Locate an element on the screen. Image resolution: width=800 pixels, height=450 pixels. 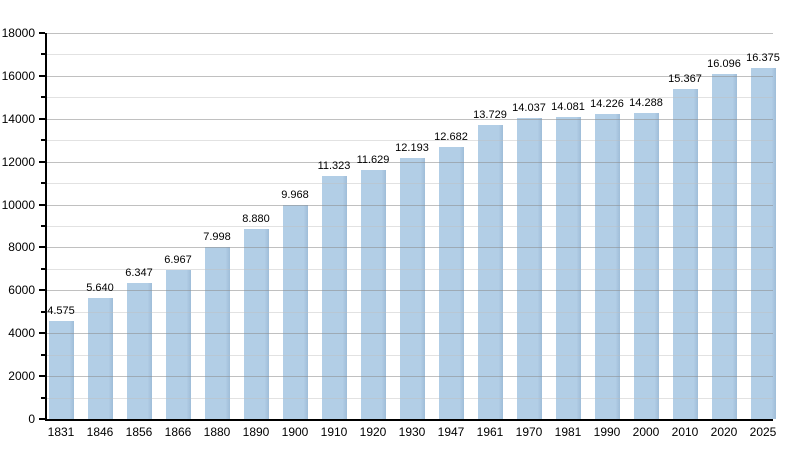
x-tick-label: 1880 is located at coordinates (217, 432).